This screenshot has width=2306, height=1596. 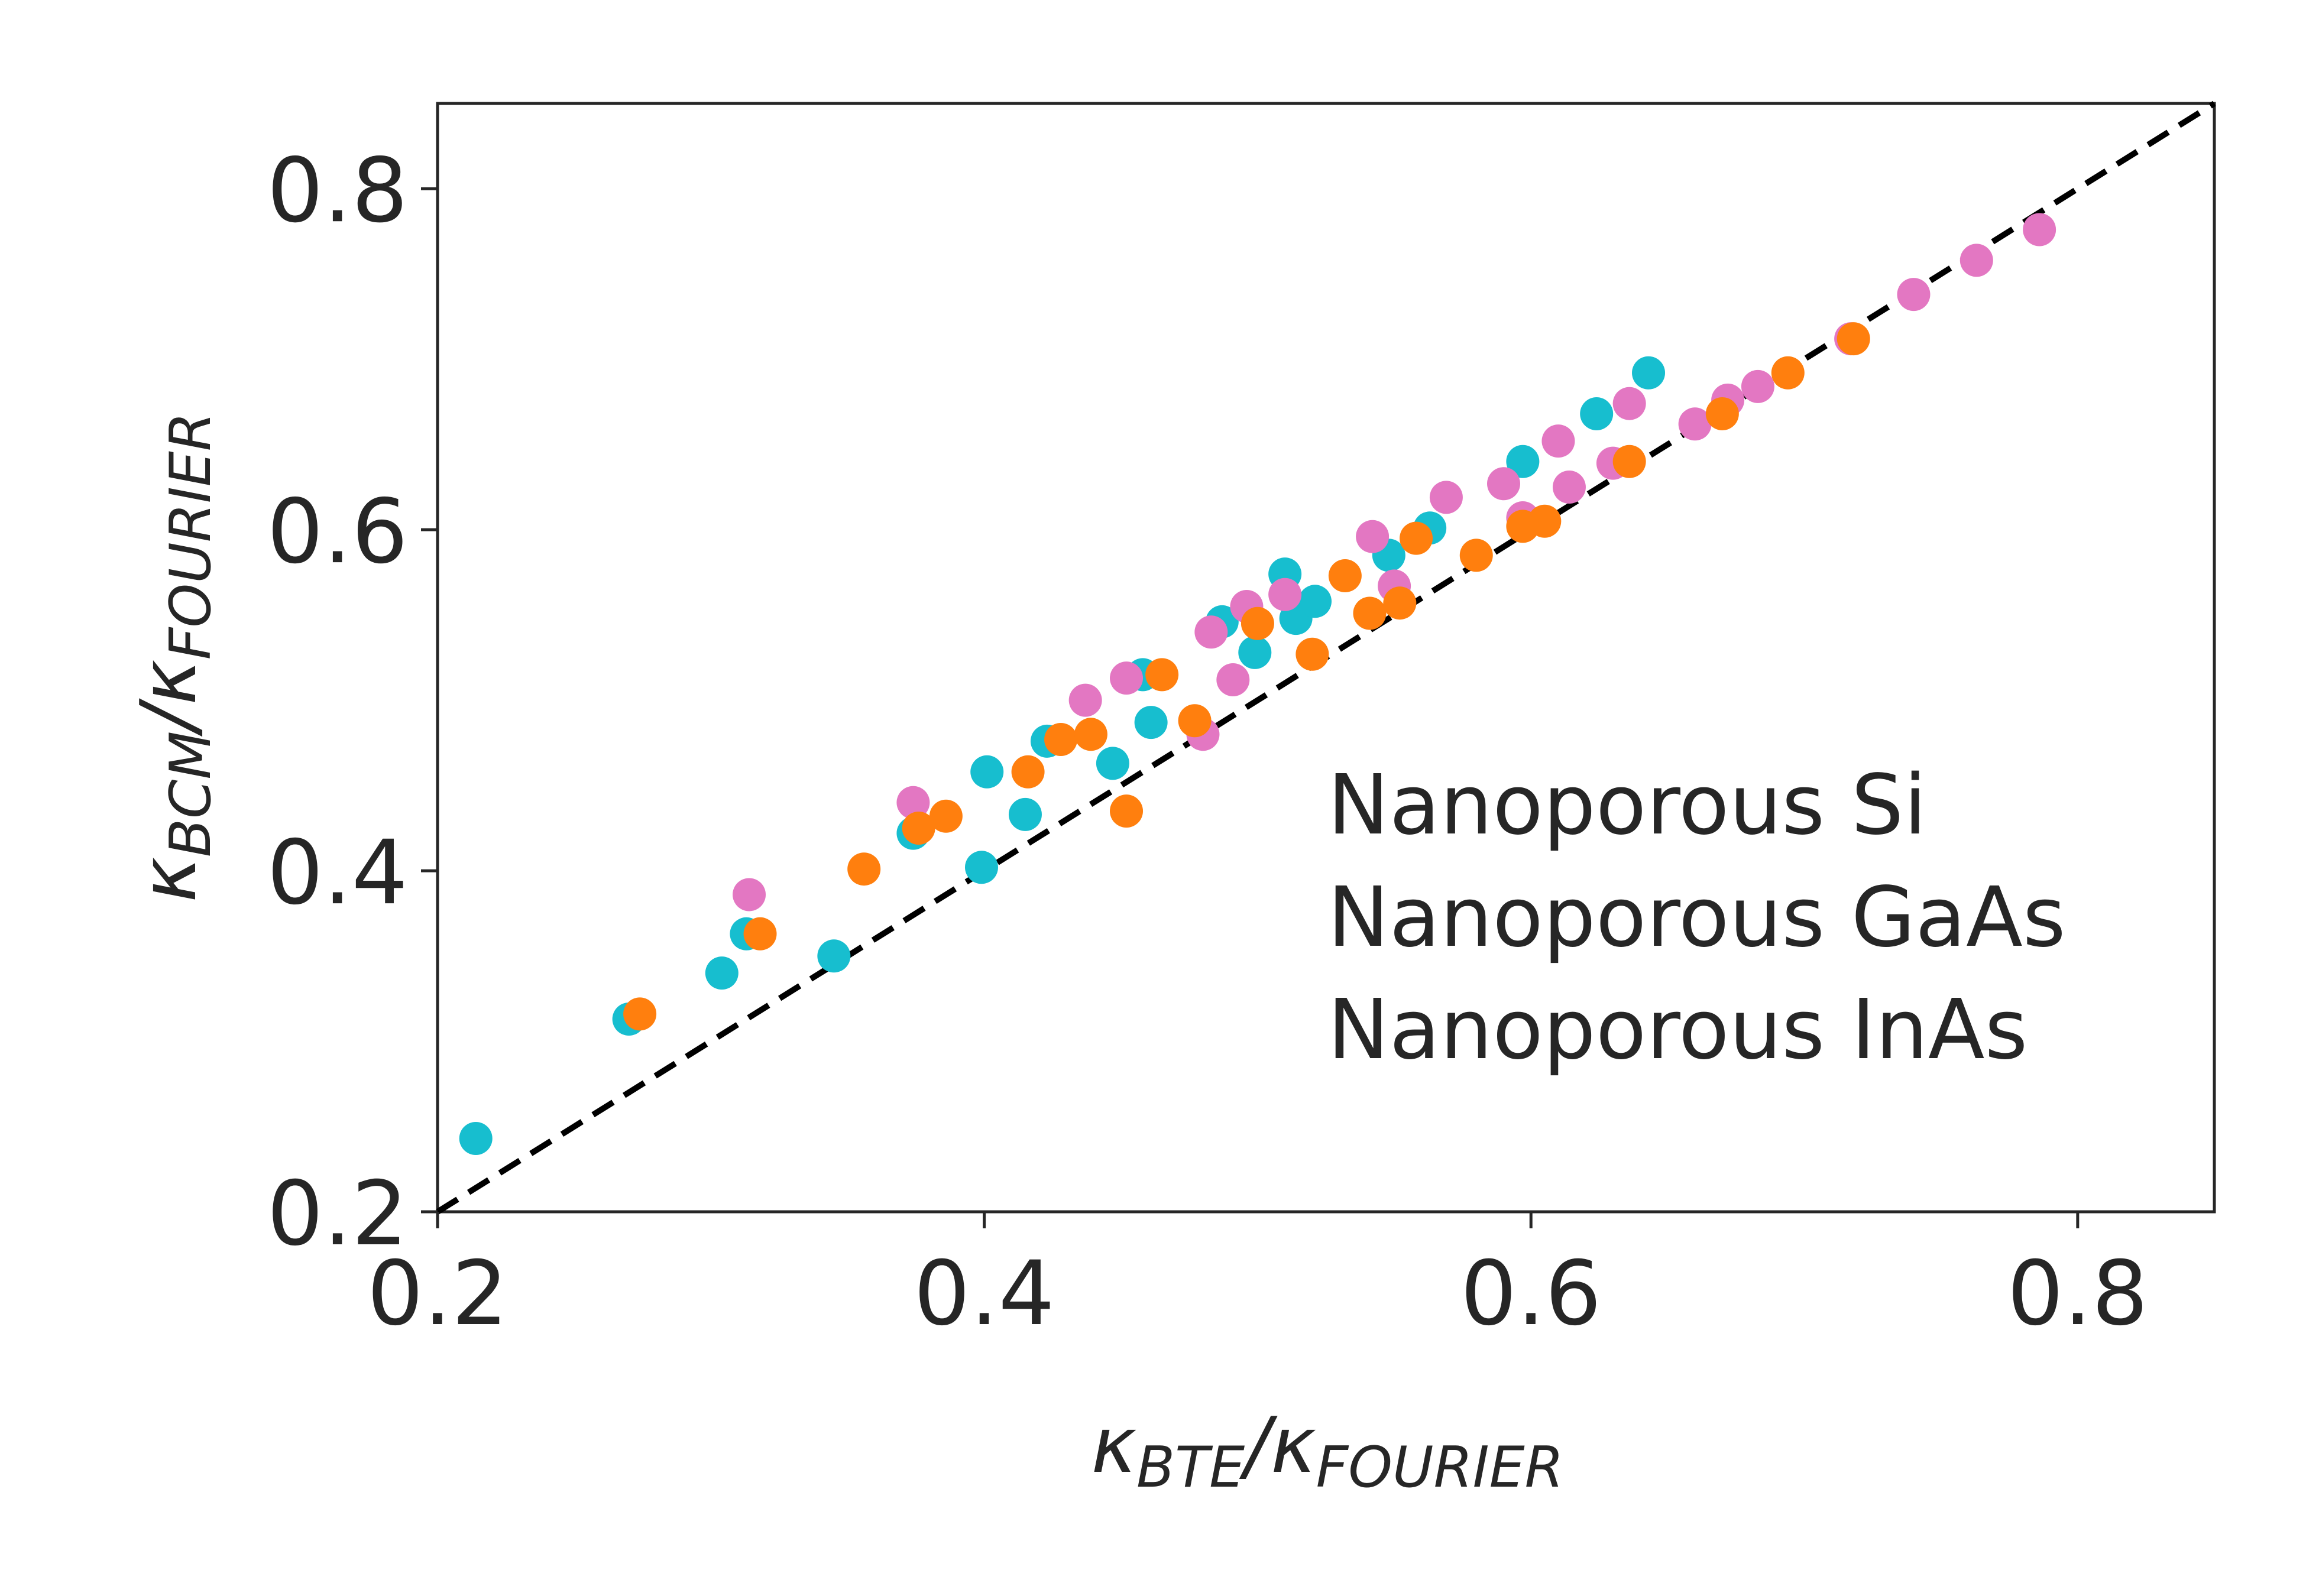 I want to click on x-axis-label-kappa-1: κ, so click(x=1113, y=1445).